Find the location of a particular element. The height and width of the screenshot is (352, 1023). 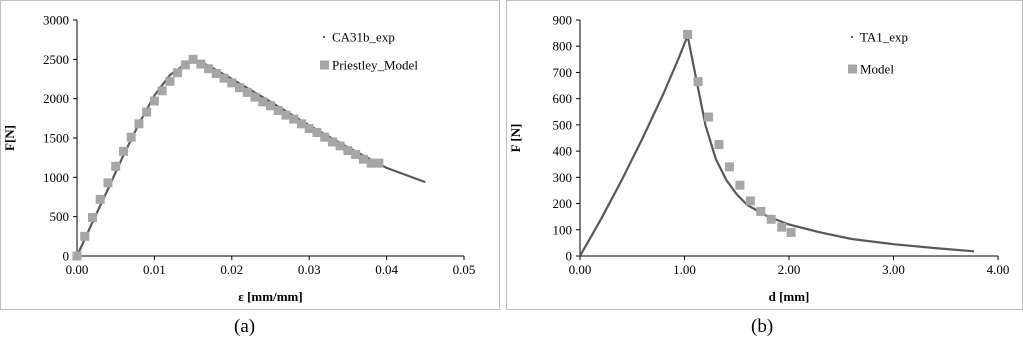

x-axis-title: d [mm] is located at coordinates (789, 296).